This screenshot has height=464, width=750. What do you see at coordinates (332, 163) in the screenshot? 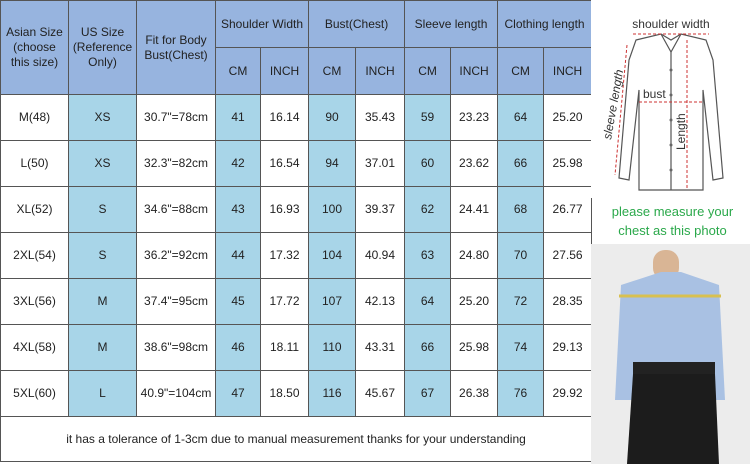
I see `table-cell: 94` at bounding box center [332, 163].